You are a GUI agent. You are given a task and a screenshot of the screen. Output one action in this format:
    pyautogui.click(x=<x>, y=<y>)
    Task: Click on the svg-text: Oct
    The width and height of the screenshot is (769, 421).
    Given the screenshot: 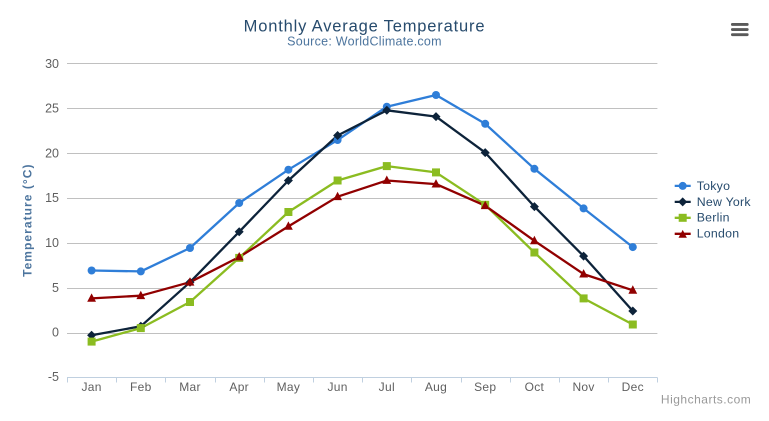 What is the action you would take?
    pyautogui.click(x=535, y=387)
    